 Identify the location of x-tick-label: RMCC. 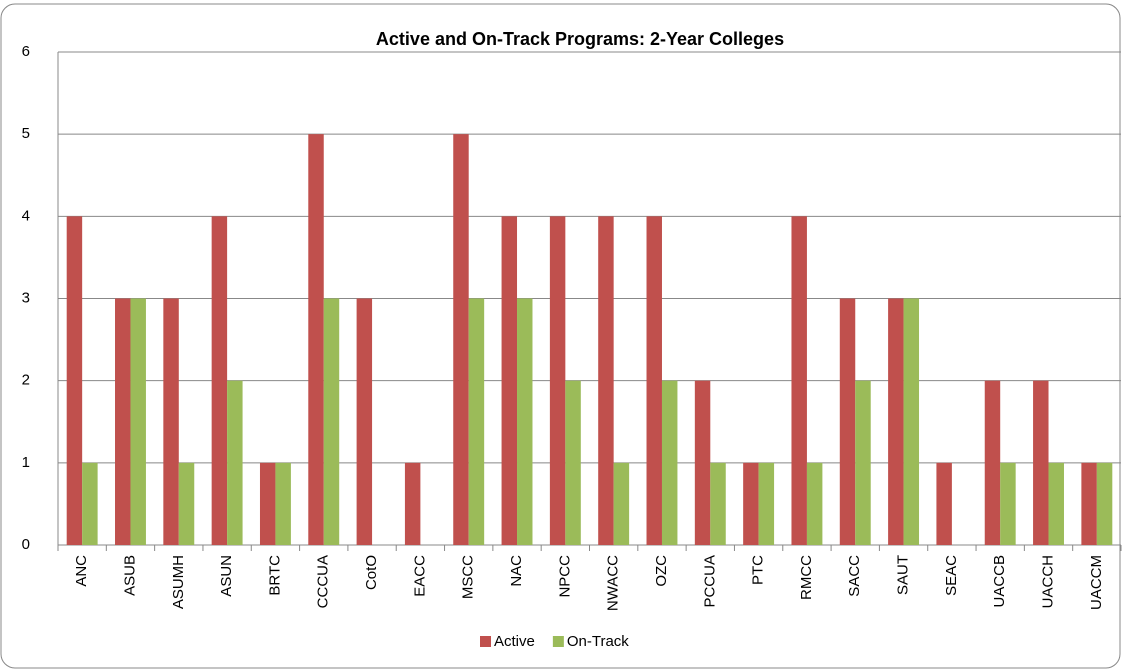
(806, 577).